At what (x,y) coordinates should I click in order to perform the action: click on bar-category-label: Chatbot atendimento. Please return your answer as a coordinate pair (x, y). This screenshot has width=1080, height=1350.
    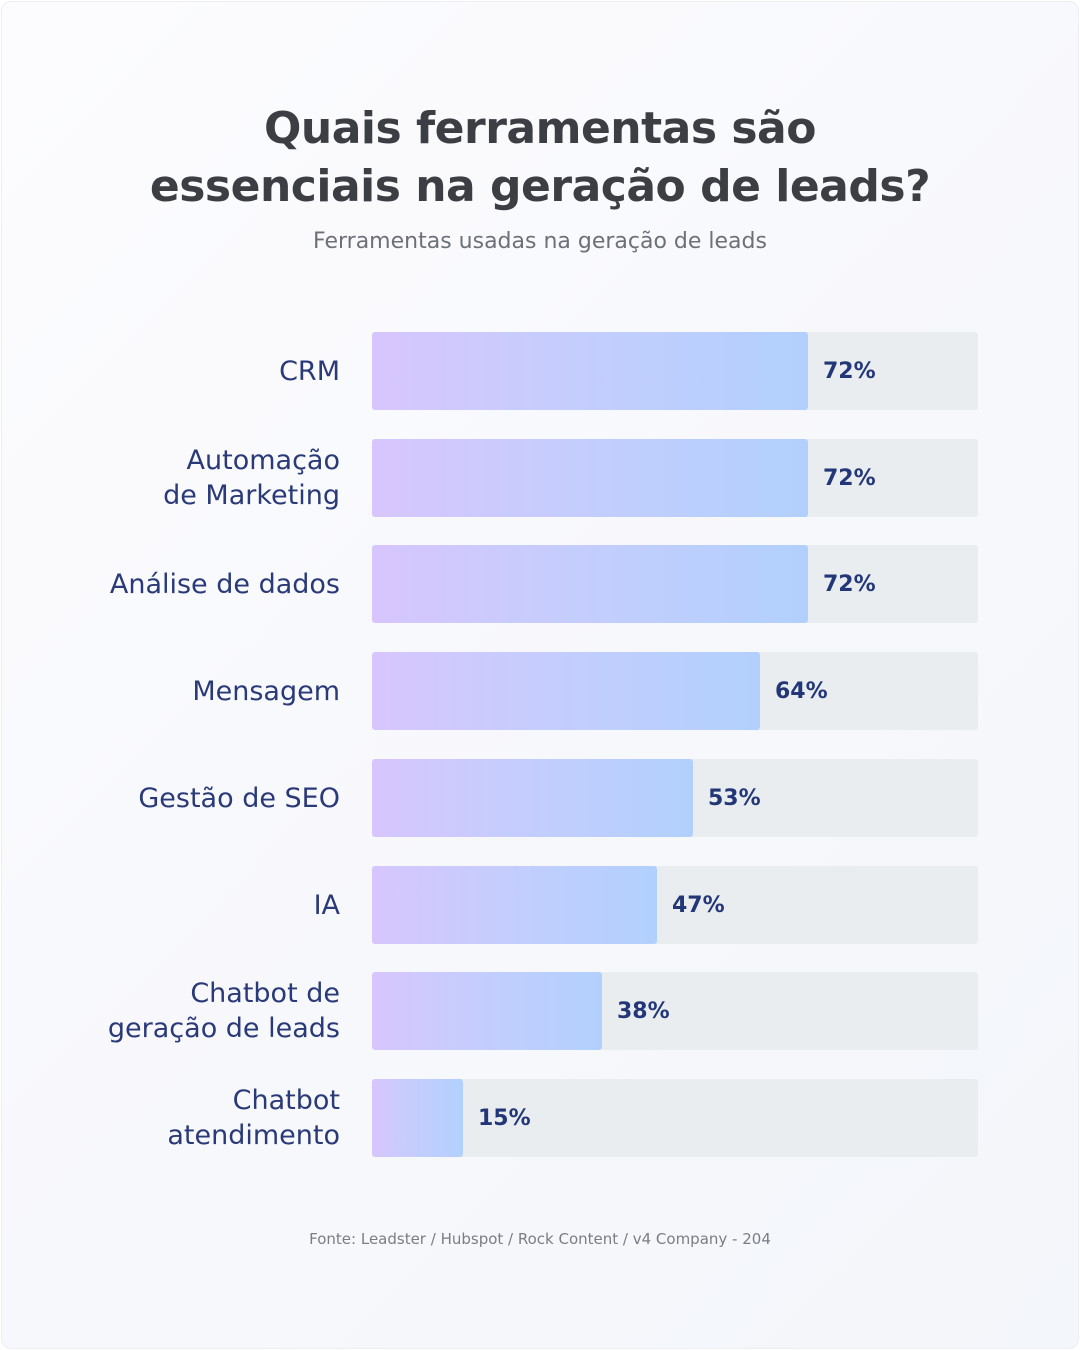
    Looking at the image, I should click on (253, 1118).